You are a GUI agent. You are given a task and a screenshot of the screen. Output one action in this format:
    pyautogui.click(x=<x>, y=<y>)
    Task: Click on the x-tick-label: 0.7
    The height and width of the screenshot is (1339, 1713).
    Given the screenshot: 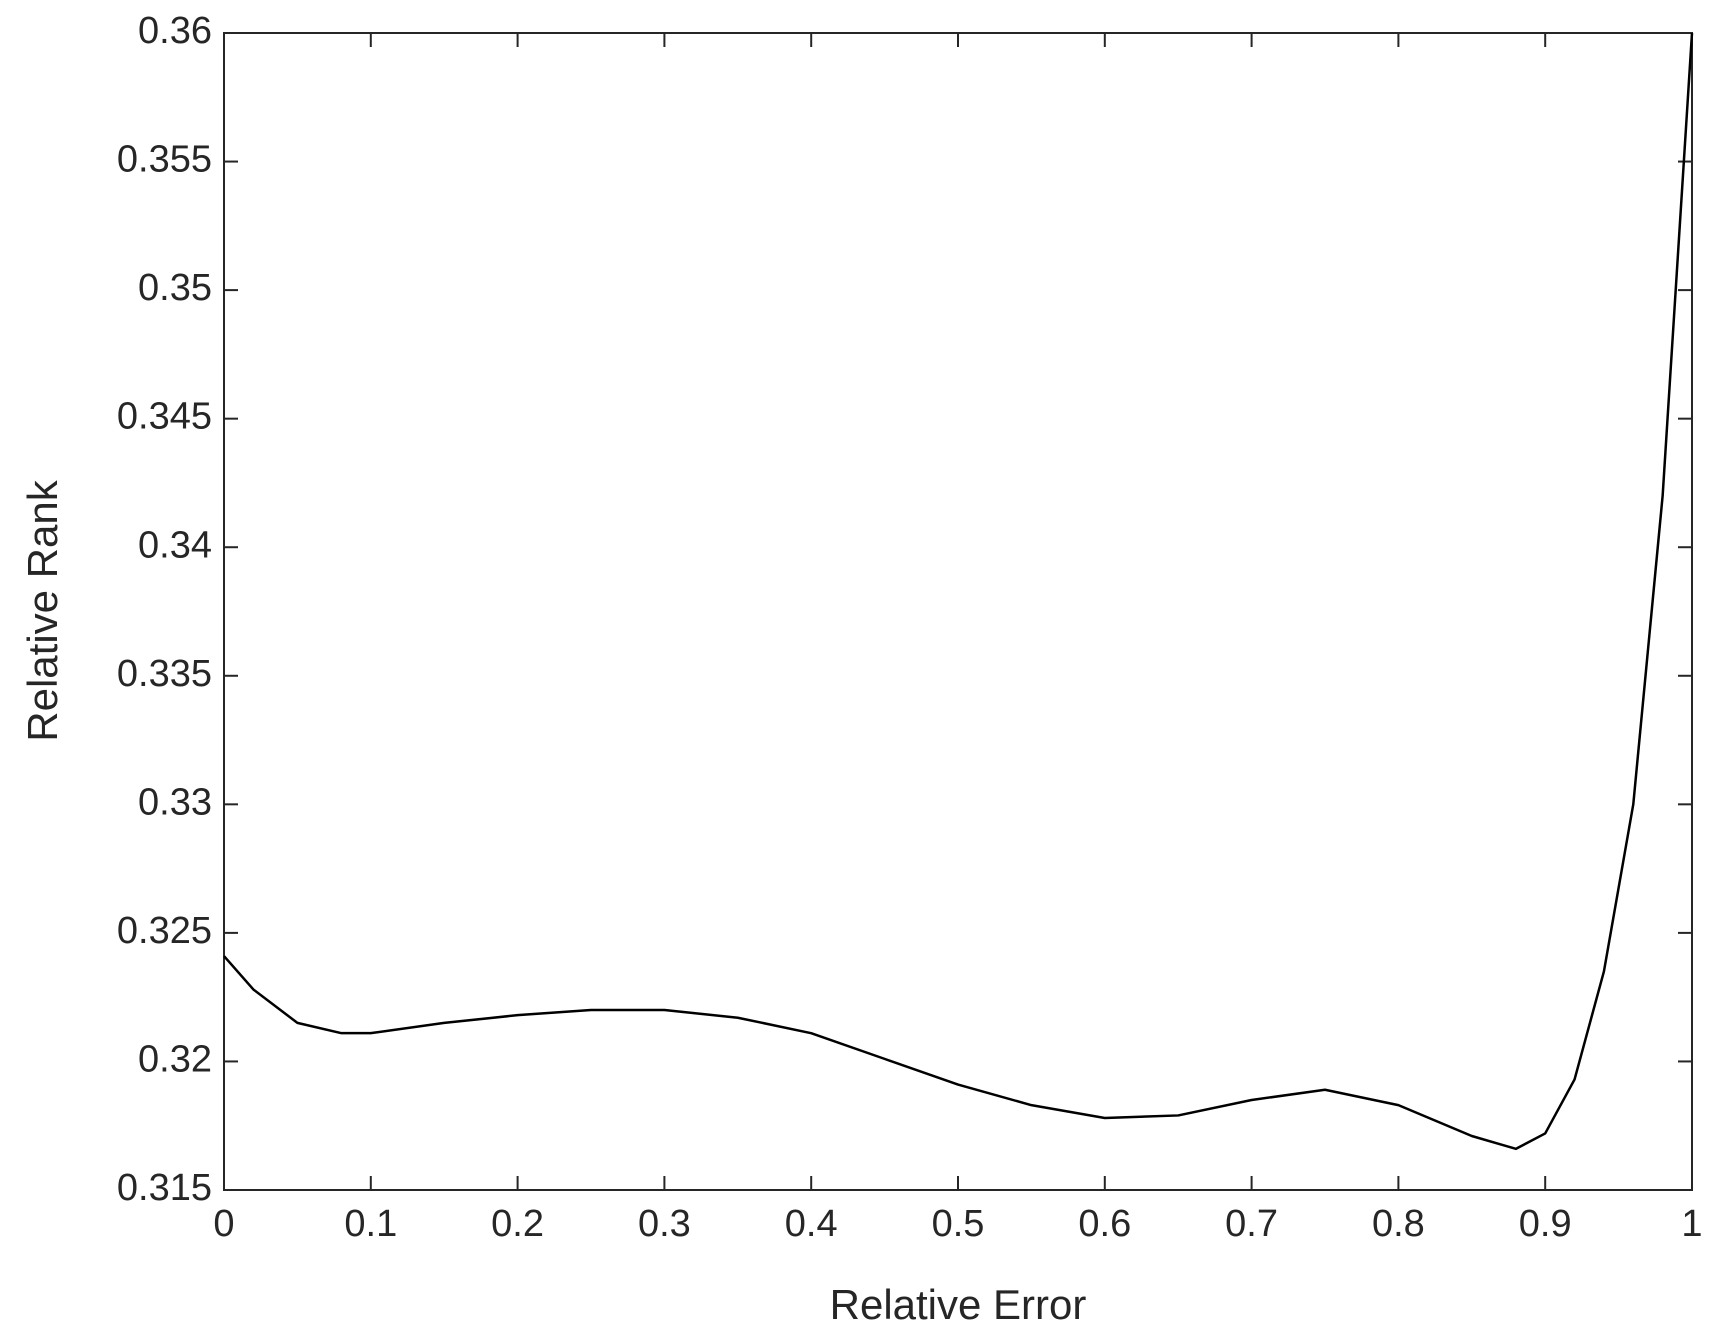 What is the action you would take?
    pyautogui.click(x=1251, y=1224)
    